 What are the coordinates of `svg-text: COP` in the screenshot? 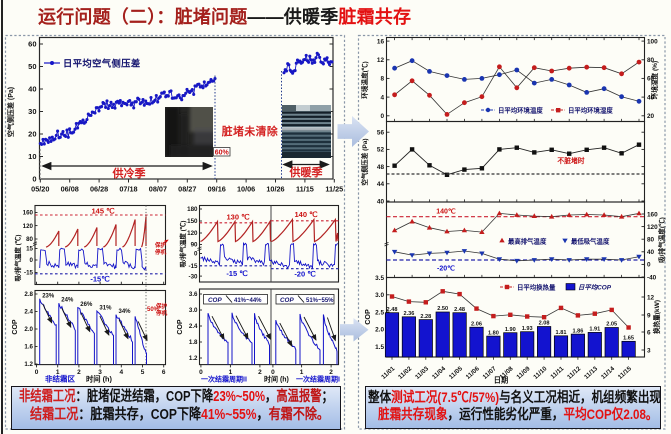 It's located at (15, 327).